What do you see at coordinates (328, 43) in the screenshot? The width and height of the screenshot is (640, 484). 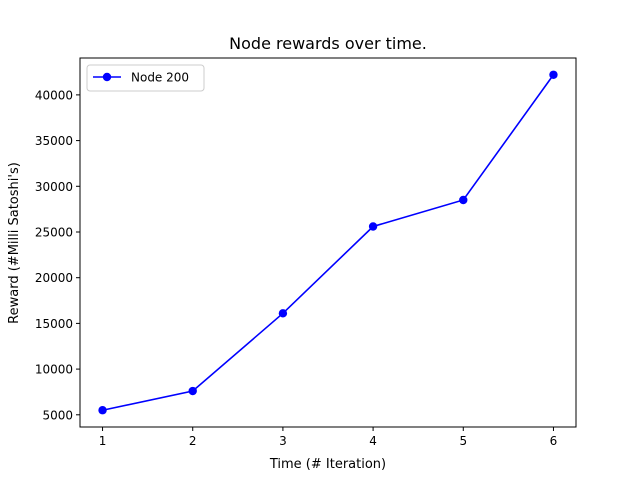 I see `chart-title: Node rewards over time.` at bounding box center [328, 43].